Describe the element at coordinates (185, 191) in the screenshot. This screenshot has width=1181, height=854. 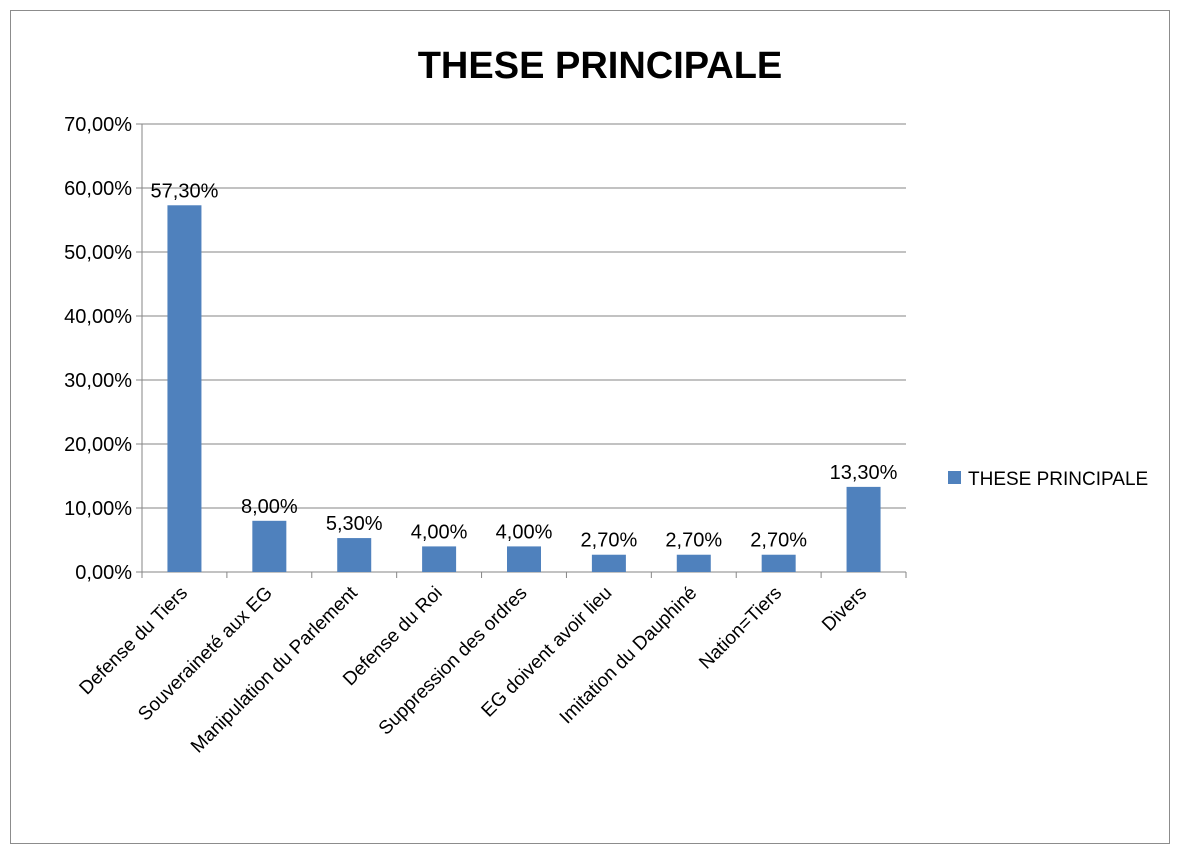
I see `data-label: 57,30%` at that location.